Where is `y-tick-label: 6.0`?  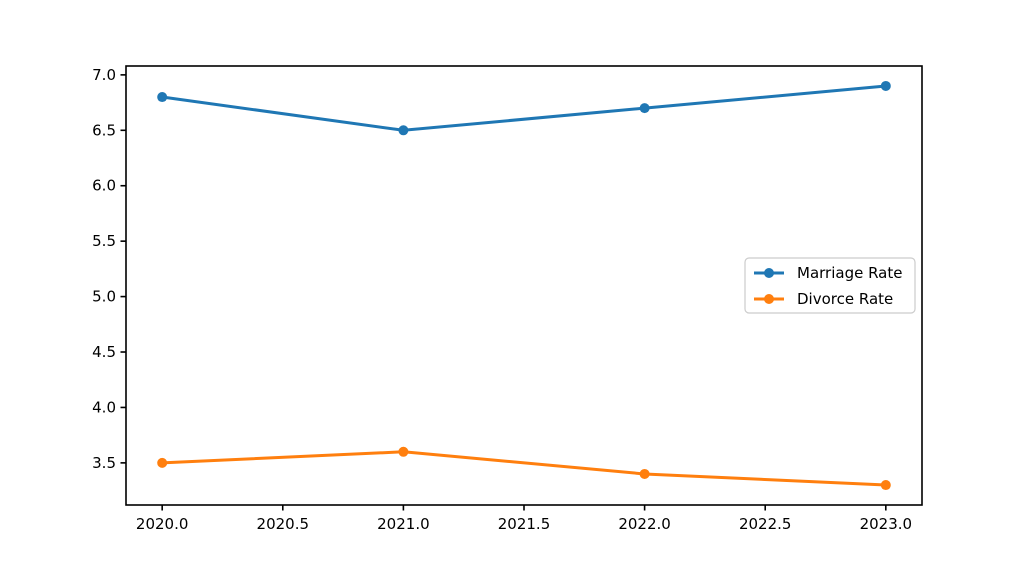
y-tick-label: 6.0 is located at coordinates (104, 186).